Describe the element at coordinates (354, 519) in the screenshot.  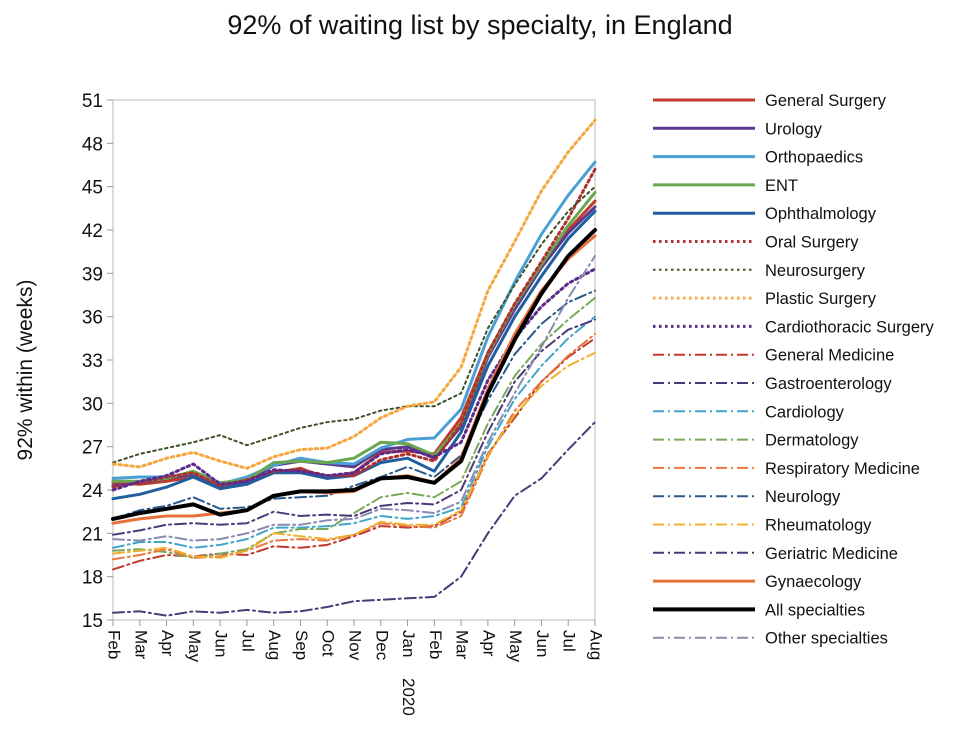
I see `series-line-gastroenterology` at that location.